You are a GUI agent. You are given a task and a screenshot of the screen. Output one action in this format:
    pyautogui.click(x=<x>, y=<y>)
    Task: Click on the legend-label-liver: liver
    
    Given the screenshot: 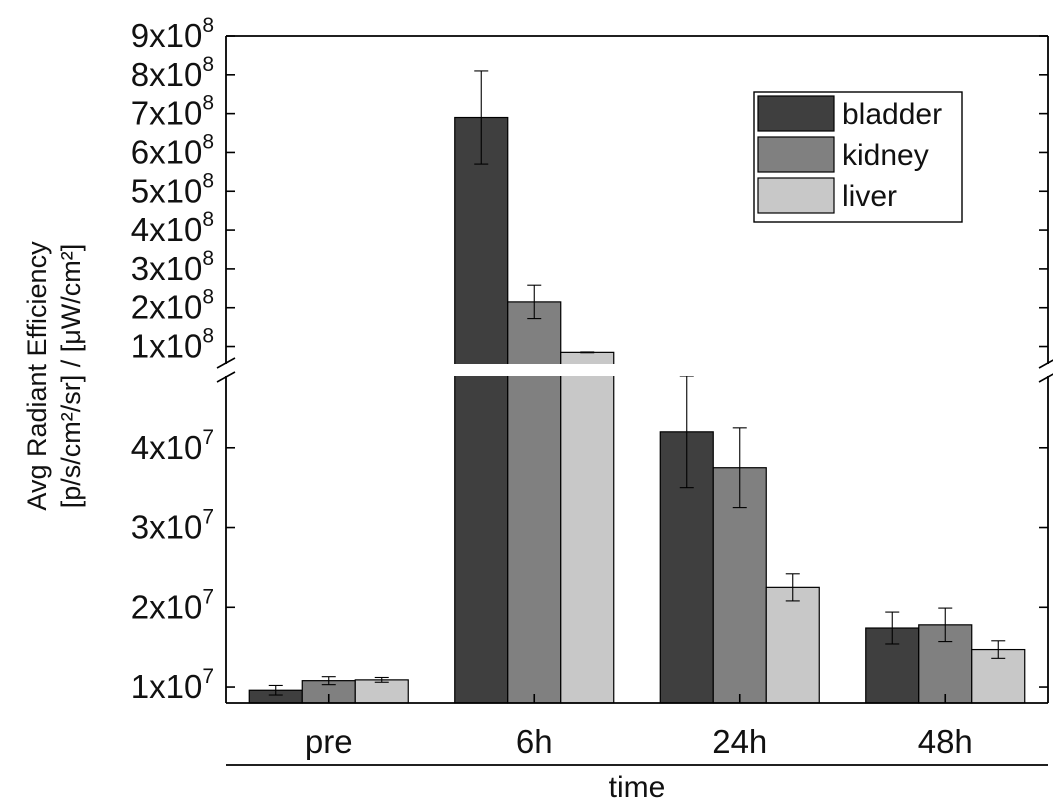 What is the action you would take?
    pyautogui.click(x=869, y=196)
    